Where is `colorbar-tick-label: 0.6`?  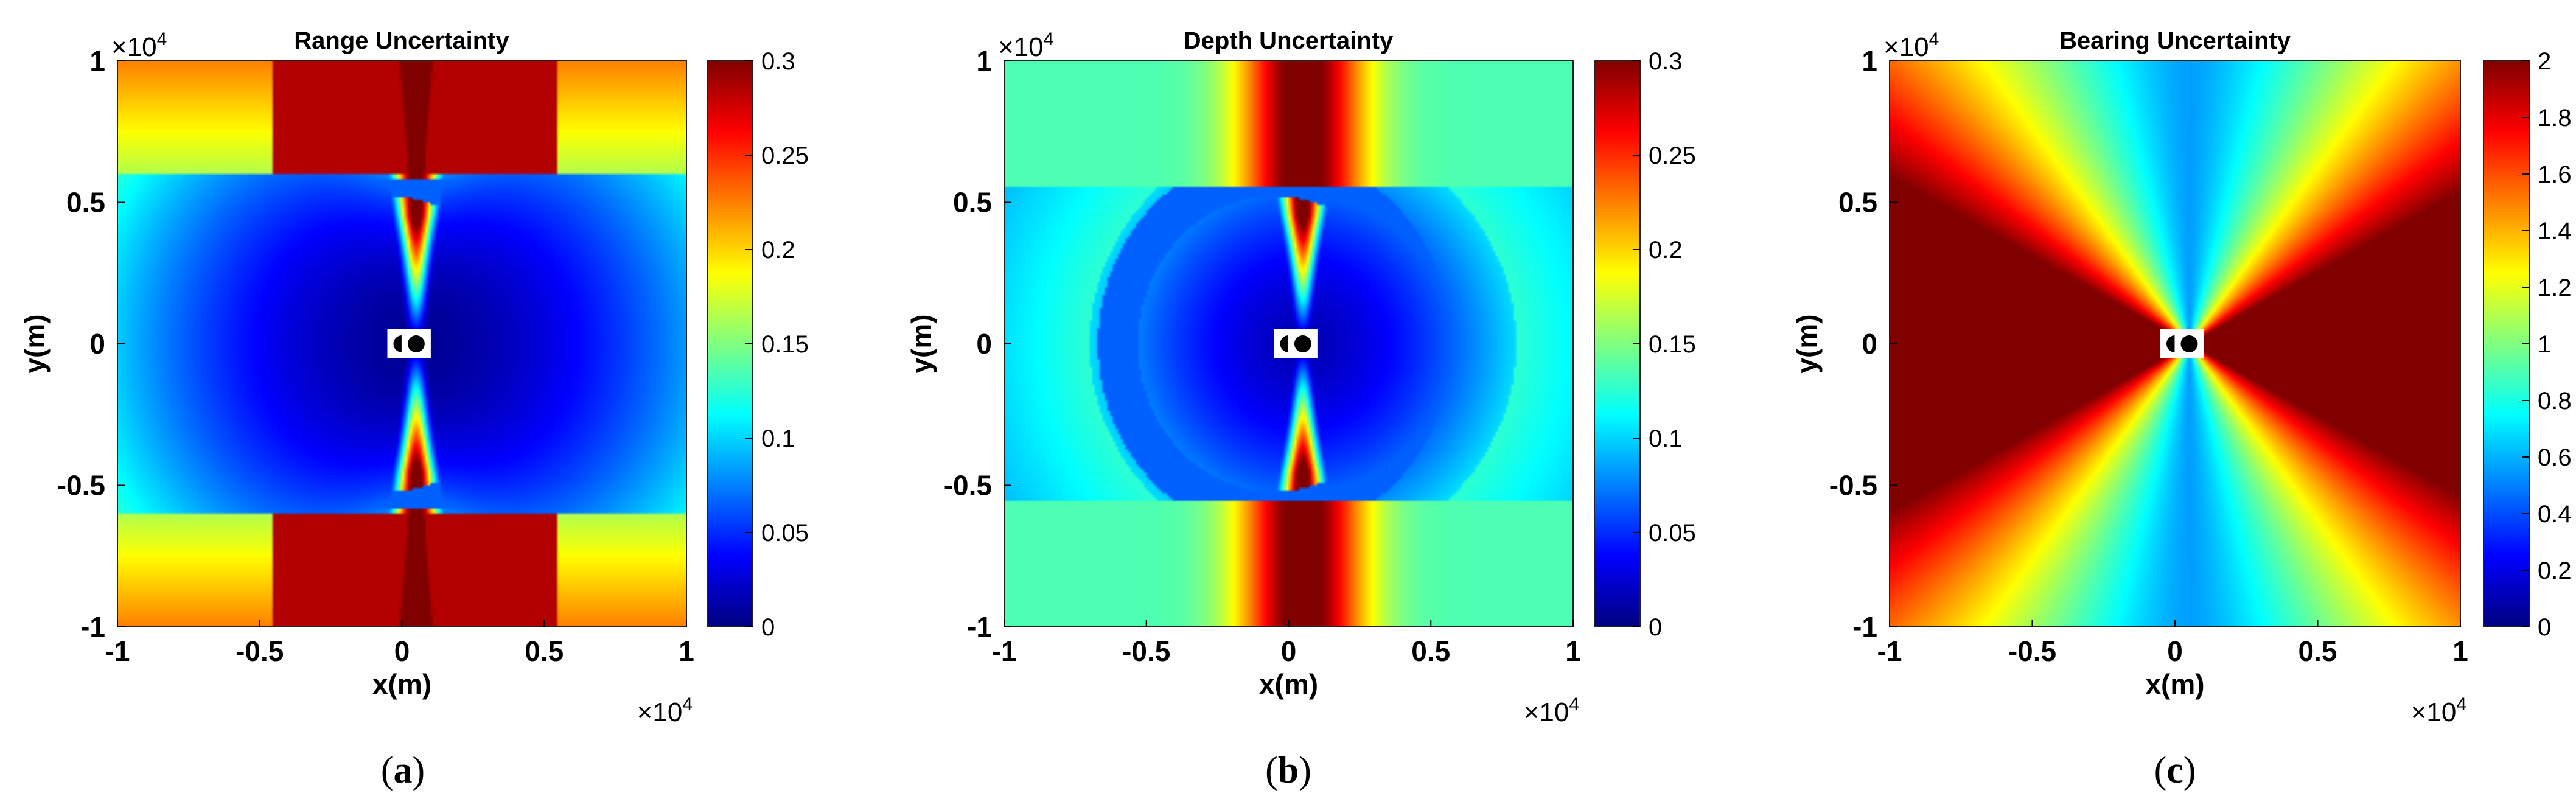 colorbar-tick-label: 0.6 is located at coordinates (2555, 458).